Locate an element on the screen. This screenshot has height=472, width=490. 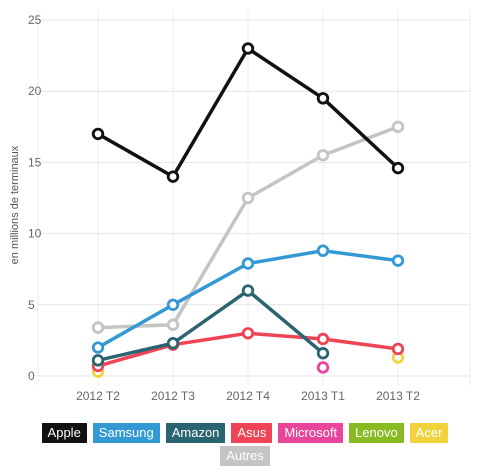
y-axis: 0 5 10 15 20 25 is located at coordinates (35, 198).